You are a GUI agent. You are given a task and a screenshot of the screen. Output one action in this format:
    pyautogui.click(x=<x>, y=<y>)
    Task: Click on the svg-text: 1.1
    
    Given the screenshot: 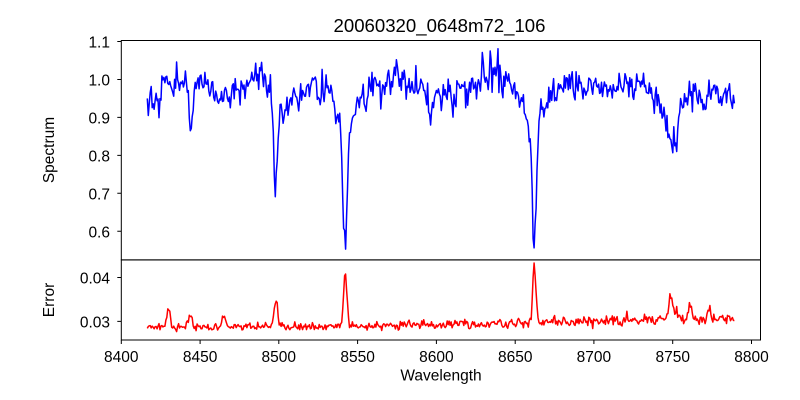 What is the action you would take?
    pyautogui.click(x=99, y=43)
    